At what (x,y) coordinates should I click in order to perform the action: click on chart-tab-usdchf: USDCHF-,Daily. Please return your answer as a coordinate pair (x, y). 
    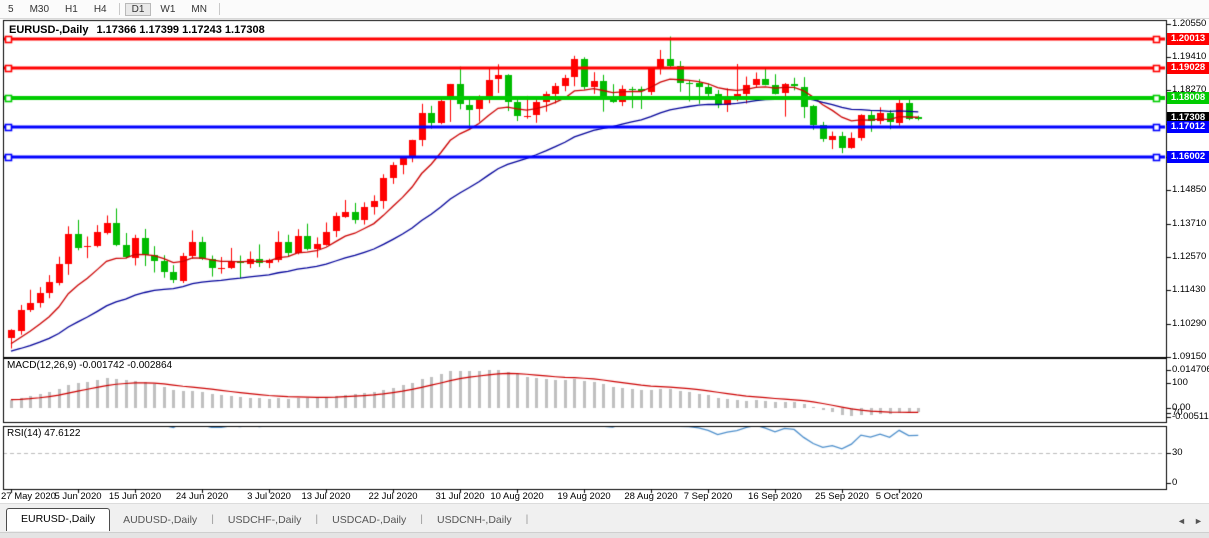
    Looking at the image, I should click on (264, 520).